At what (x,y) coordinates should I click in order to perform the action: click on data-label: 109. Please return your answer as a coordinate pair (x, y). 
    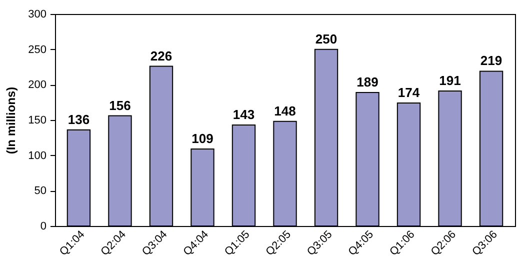
    Looking at the image, I should click on (203, 138).